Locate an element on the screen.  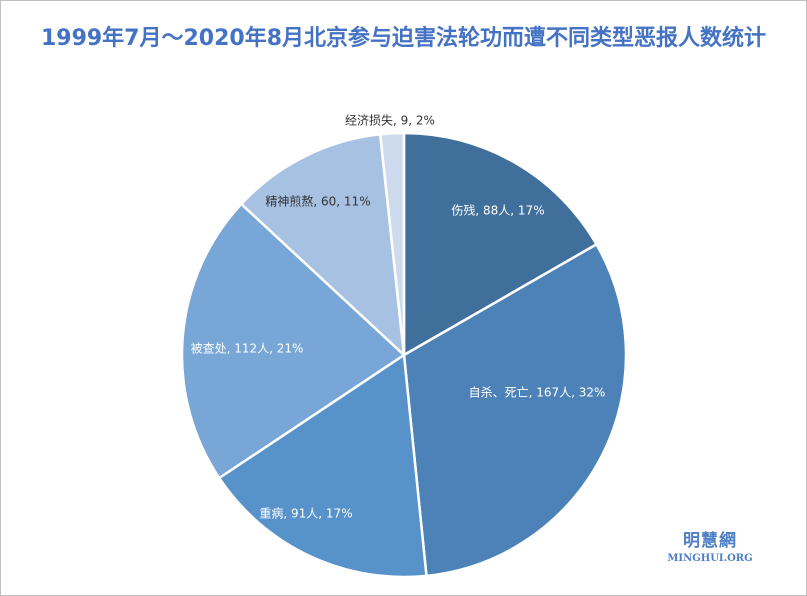
pie-label-5: 经济损失, 9, 2% is located at coordinates (390, 120).